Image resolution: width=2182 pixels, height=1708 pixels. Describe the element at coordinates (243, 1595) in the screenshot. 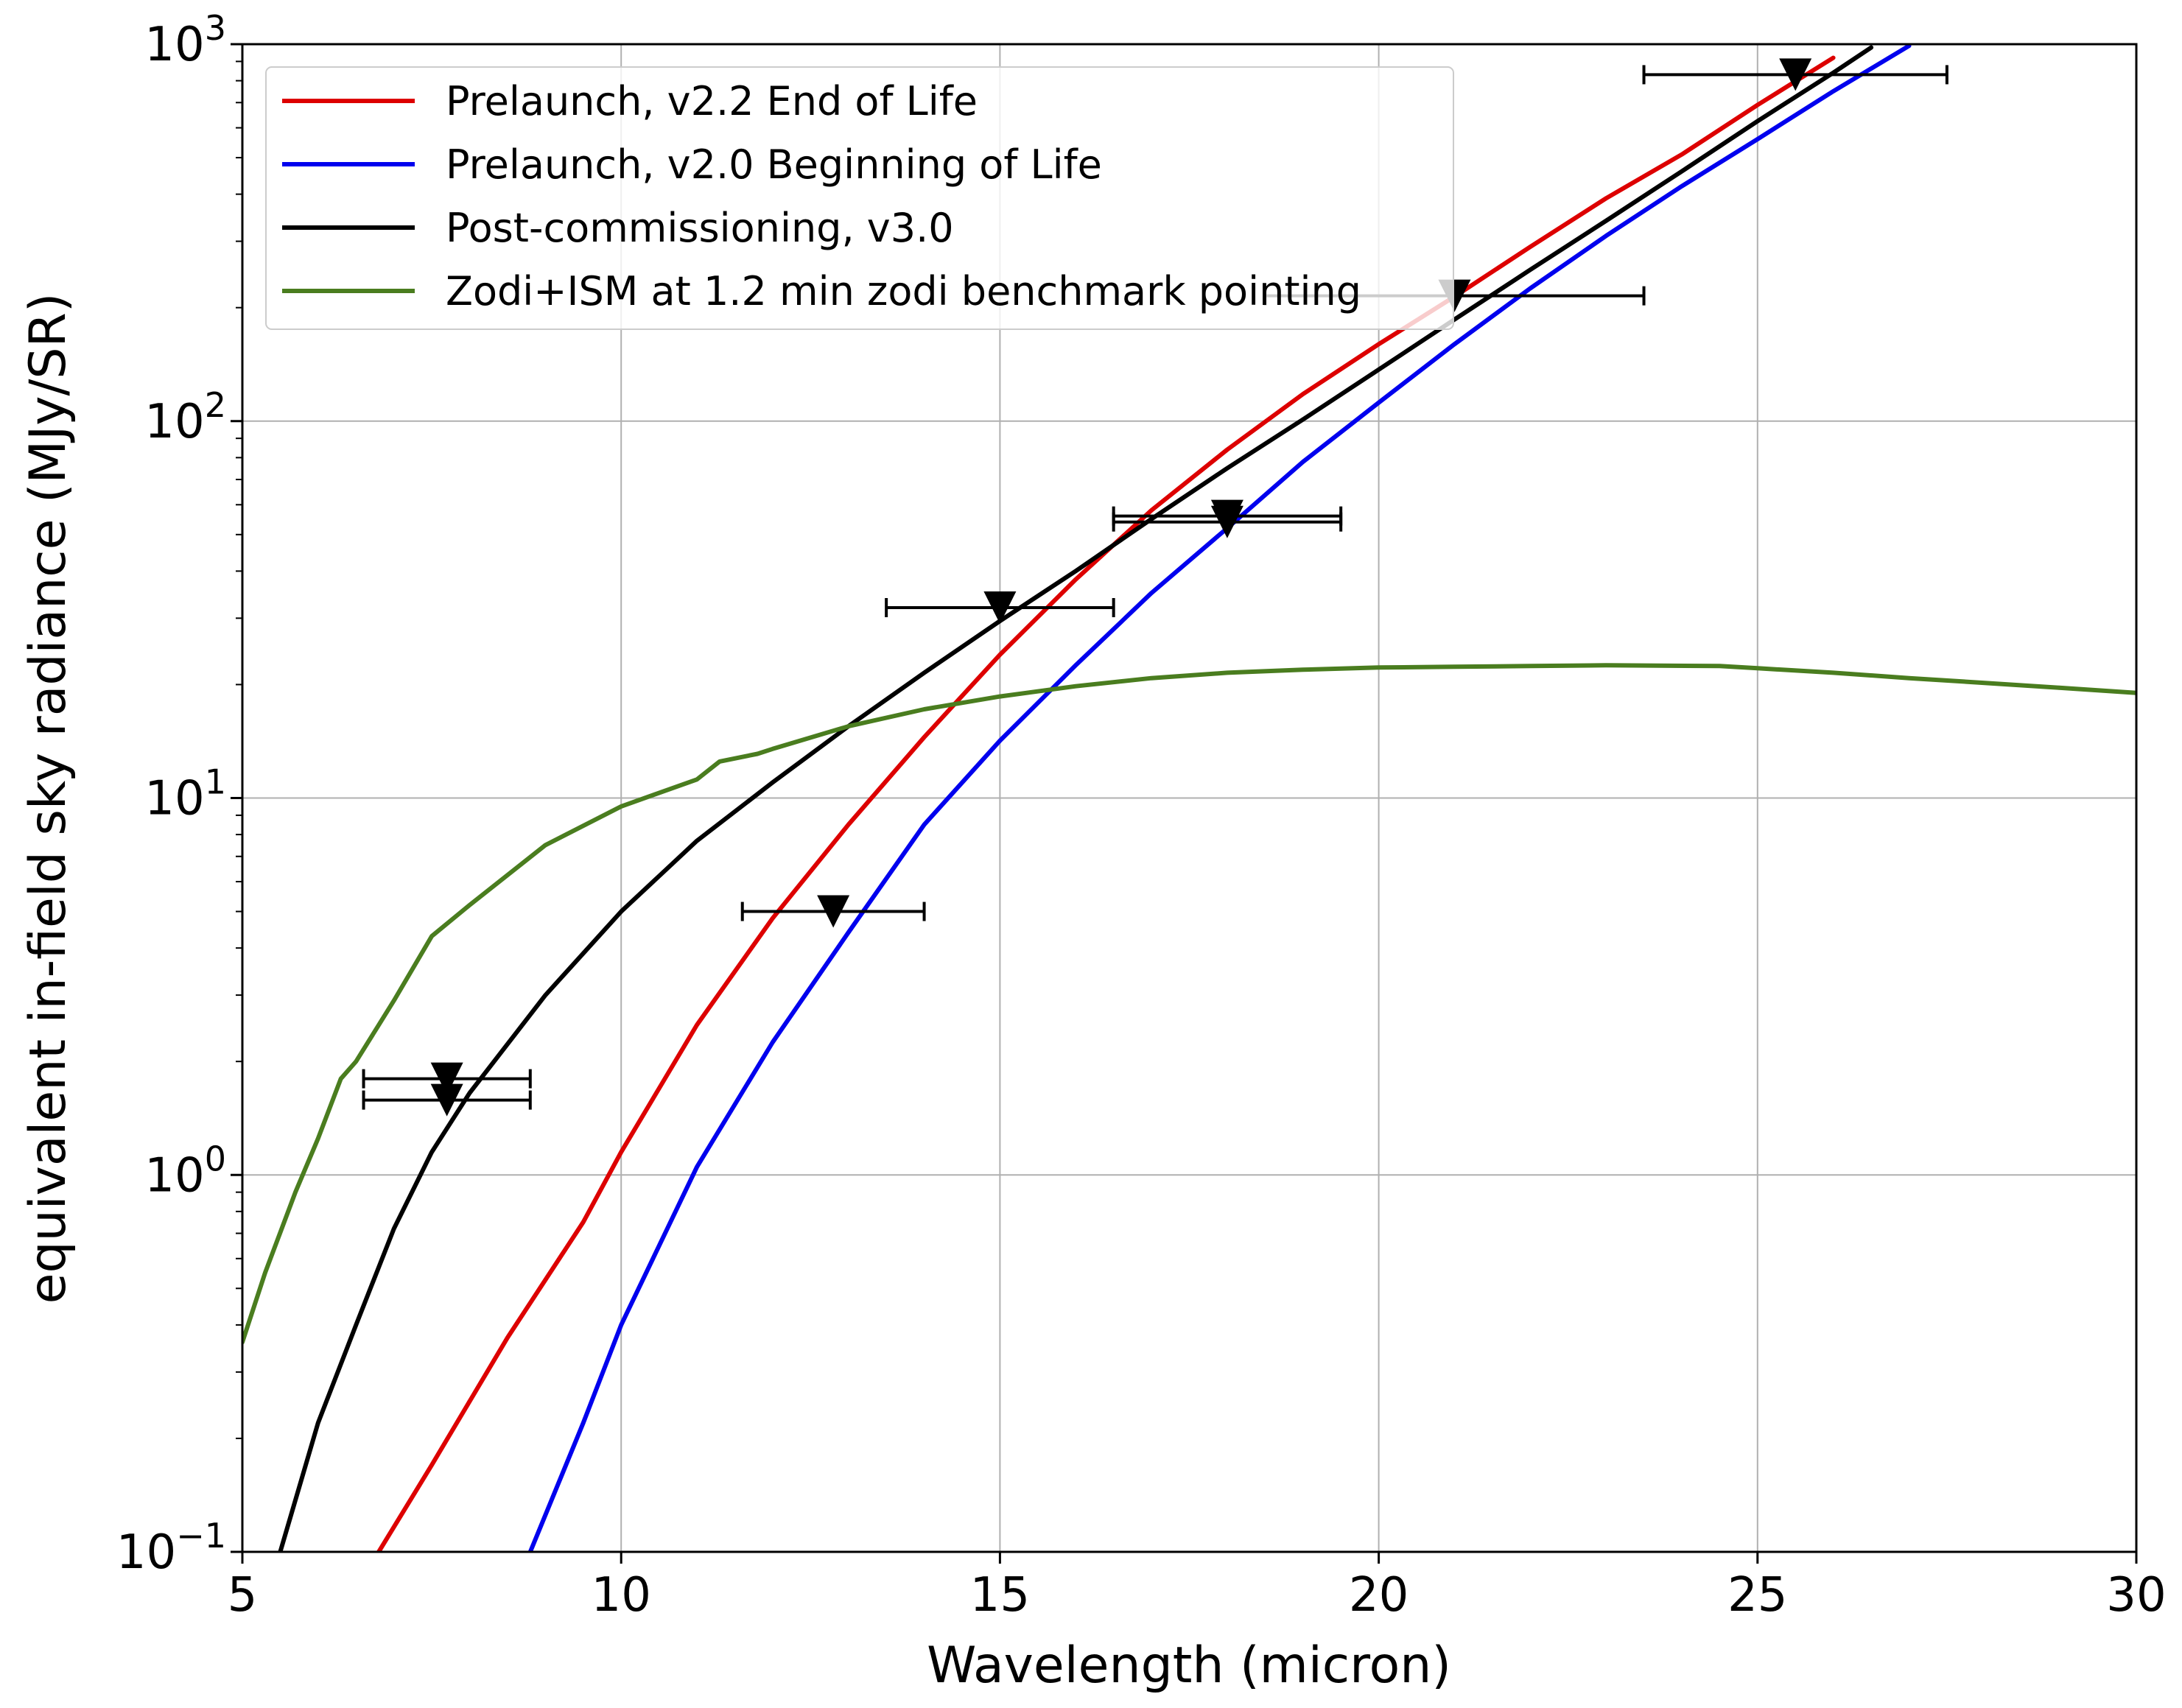

I see `x-tick-label: 5` at that location.